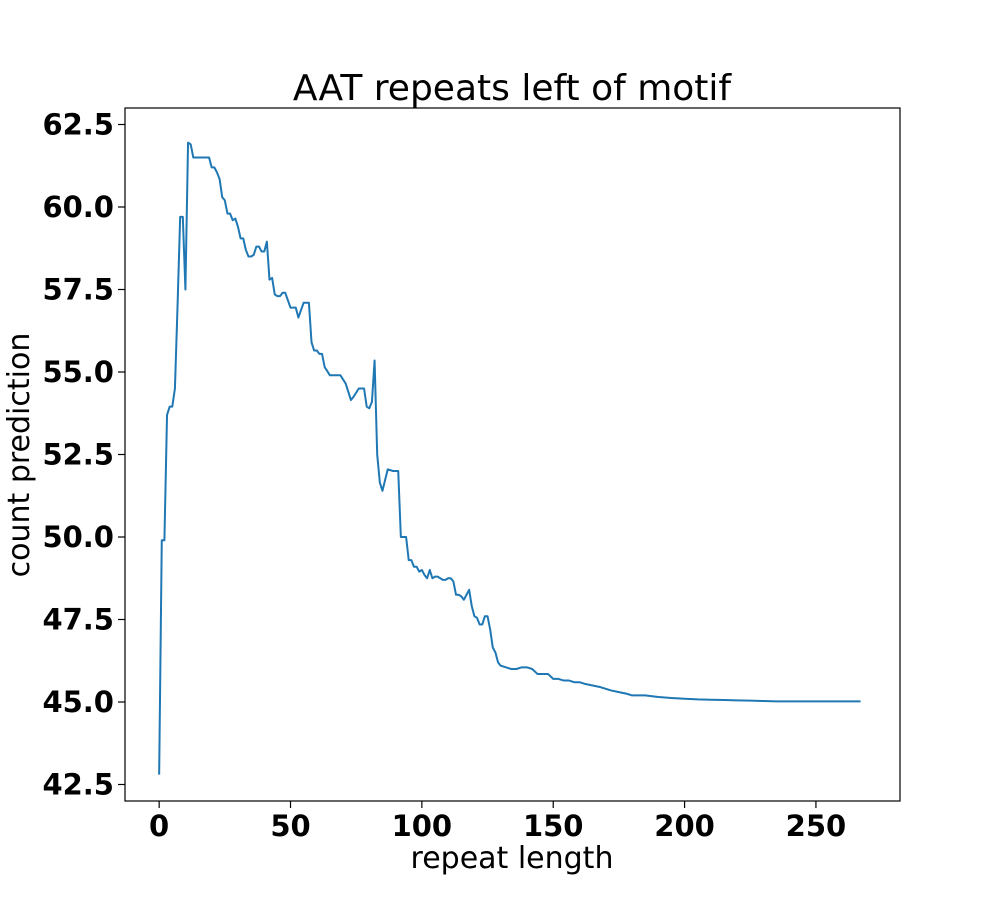 The height and width of the screenshot is (900, 1000). I want to click on y-tick-label: 60.0, so click(78, 207).